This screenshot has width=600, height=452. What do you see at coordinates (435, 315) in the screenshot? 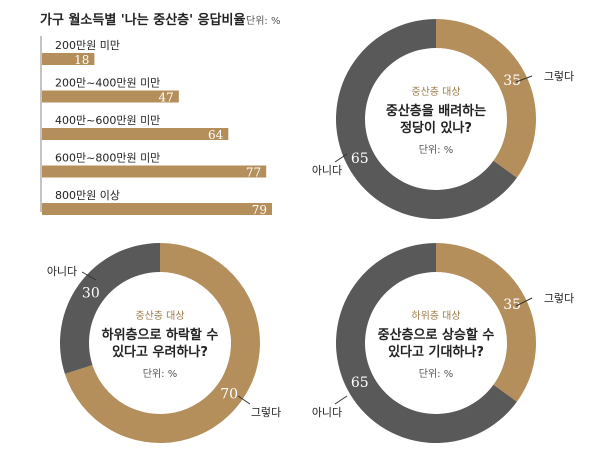
I see `donut-kicker: 하위층 대상` at bounding box center [435, 315].